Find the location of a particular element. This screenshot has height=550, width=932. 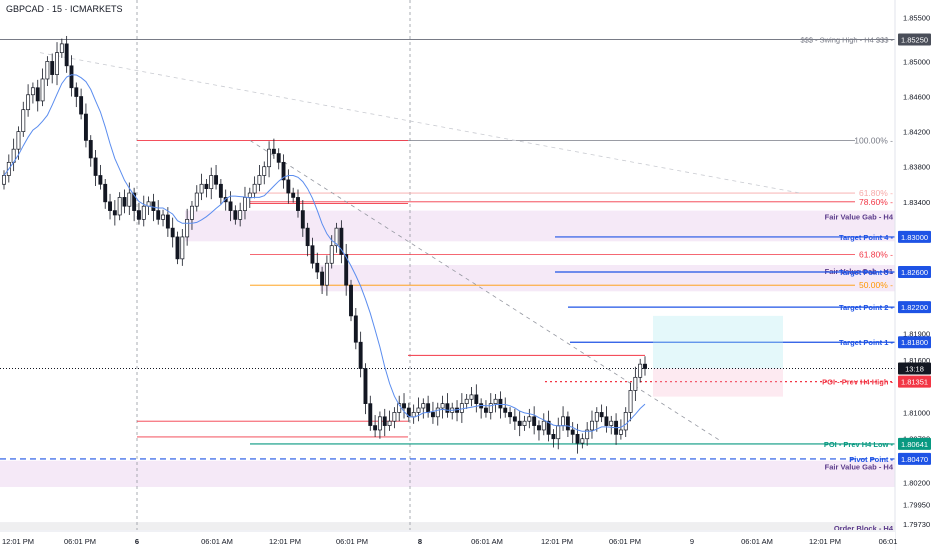

price-tick-label: 1.84200 is located at coordinates (916, 132).